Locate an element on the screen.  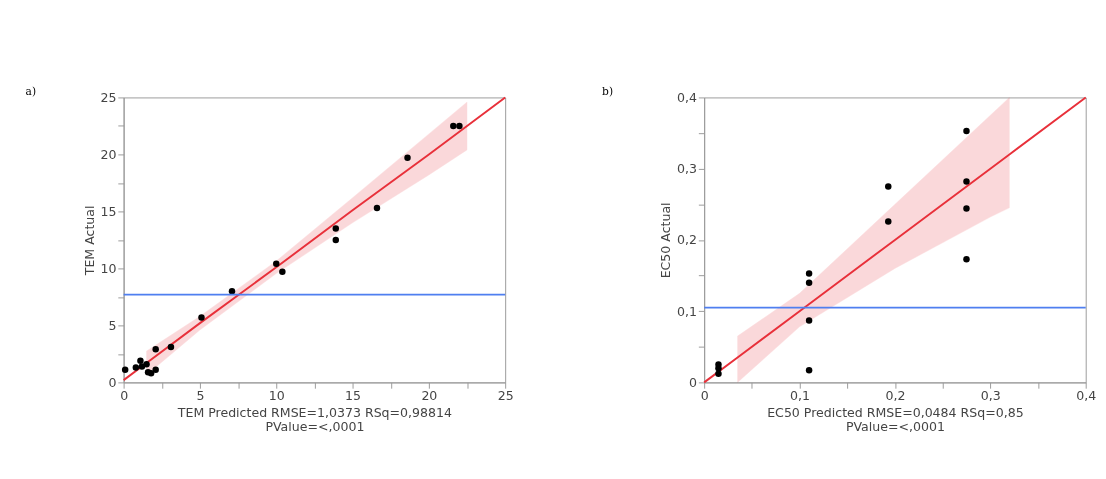
y-tick-label: 0,4 is located at coordinates (686, 97).